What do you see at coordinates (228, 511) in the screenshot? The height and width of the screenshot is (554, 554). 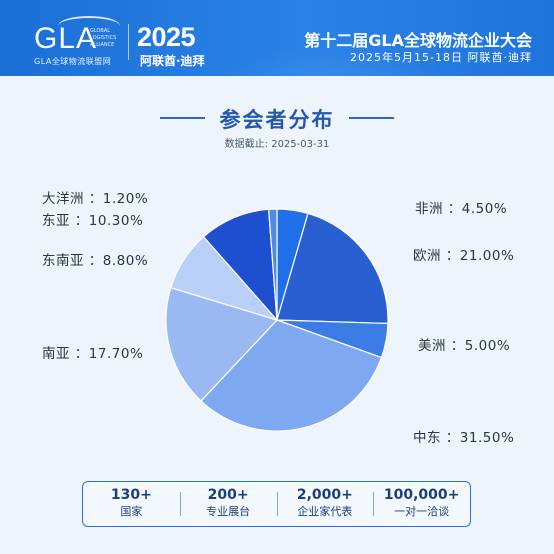 I see `stat-unit: 专业展台` at bounding box center [228, 511].